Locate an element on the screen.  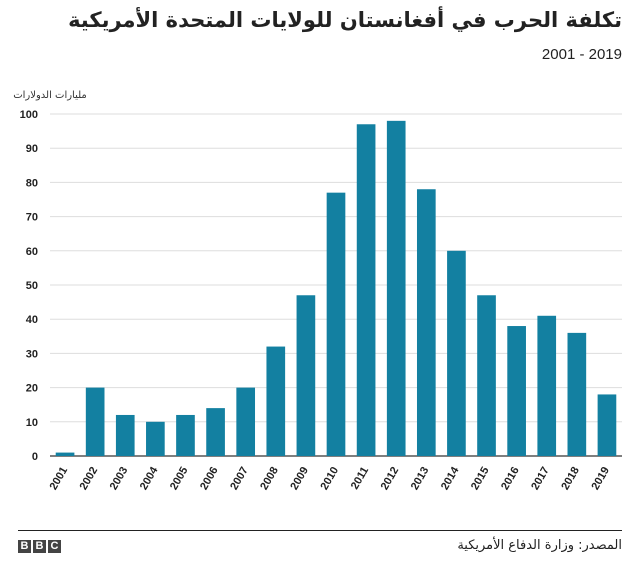
y-tick-label: 0 is located at coordinates (35, 457).